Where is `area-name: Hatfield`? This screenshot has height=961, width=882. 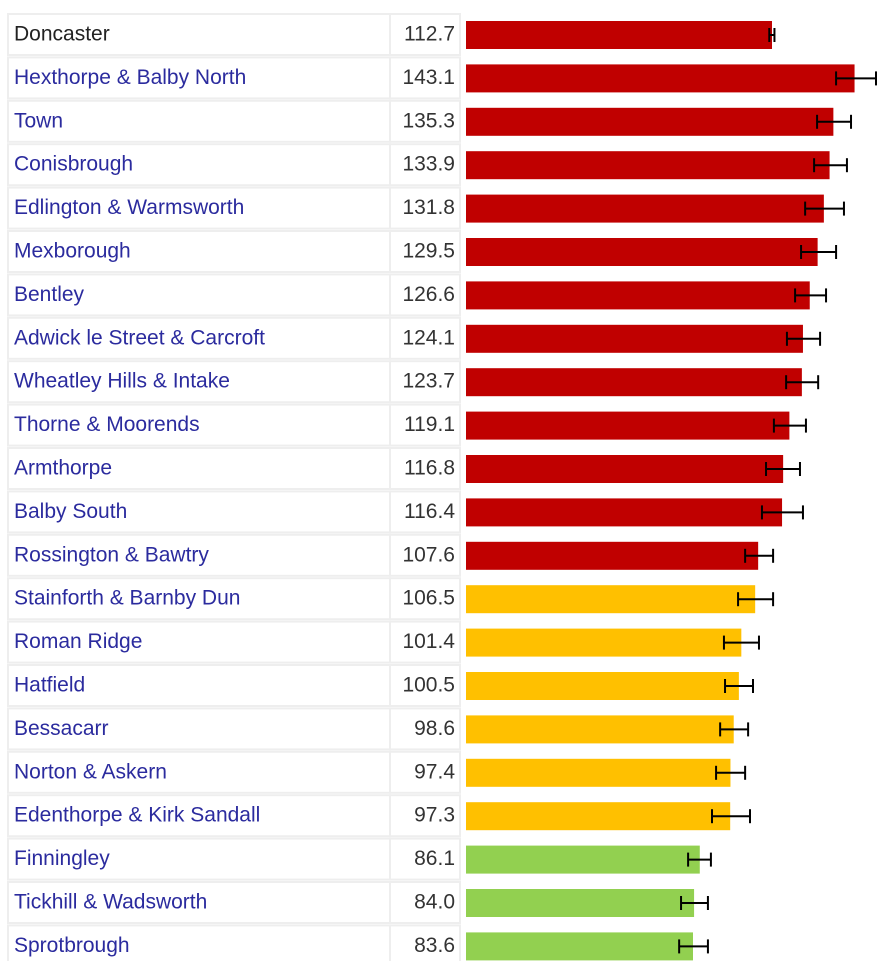 area-name: Hatfield is located at coordinates (49, 685).